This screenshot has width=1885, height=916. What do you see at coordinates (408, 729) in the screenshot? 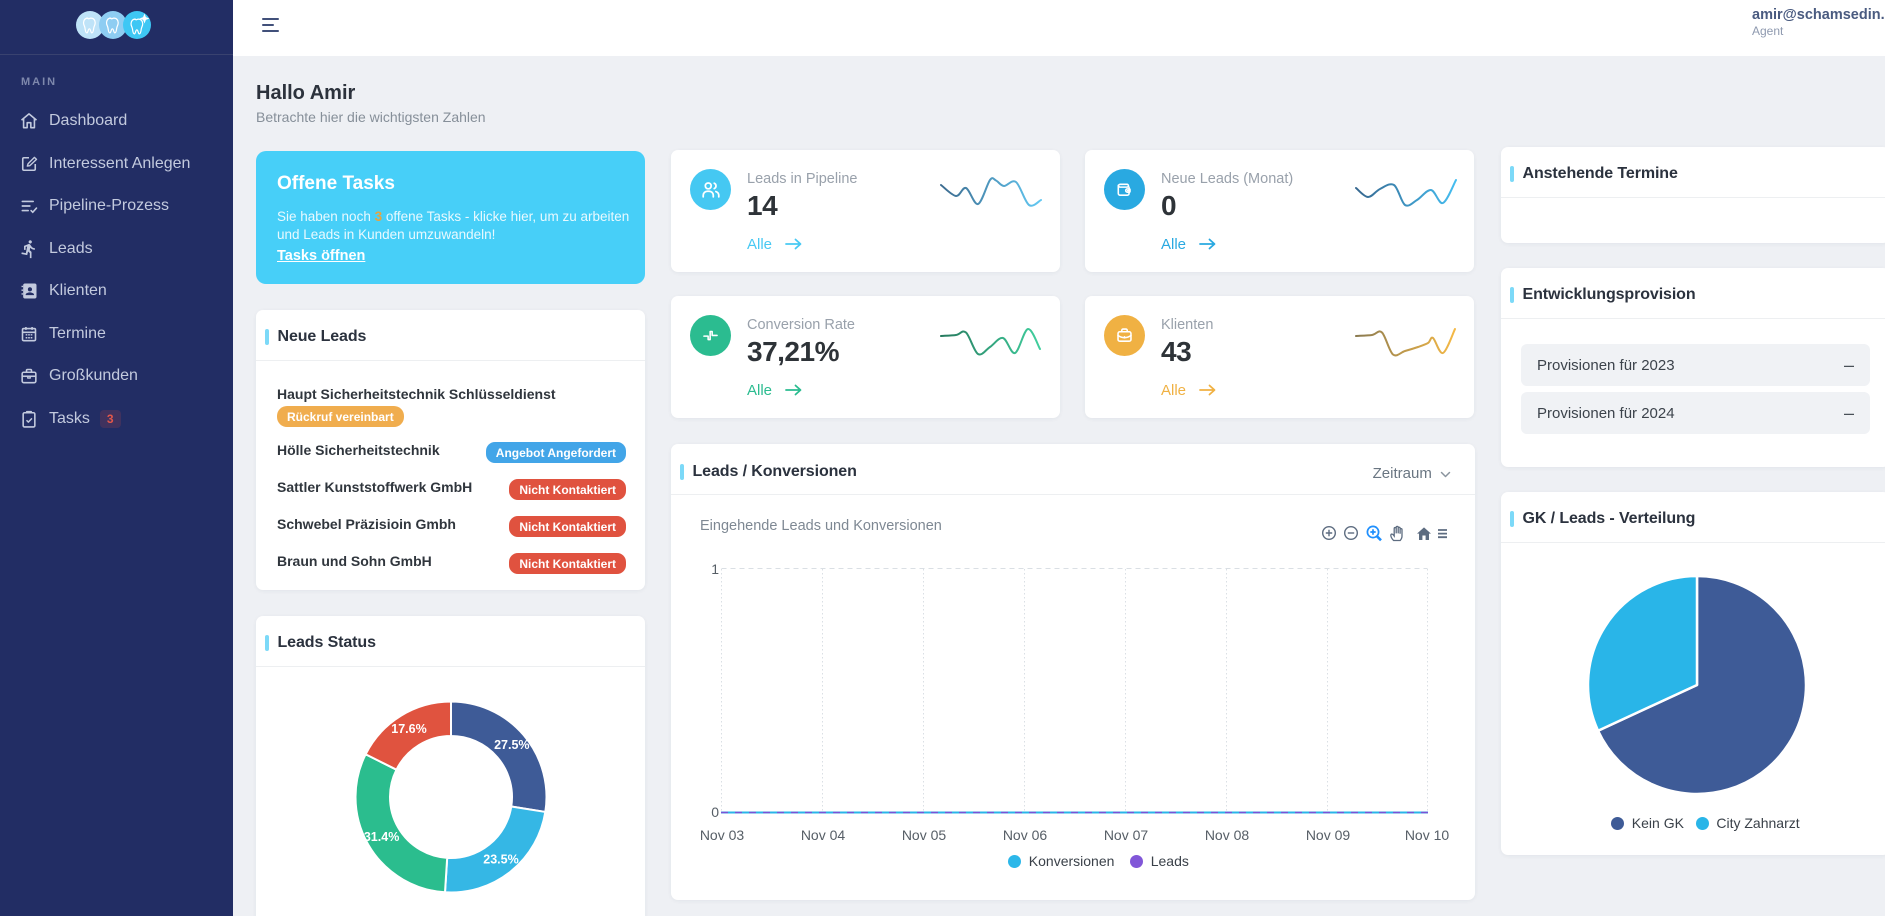
I see `svg-text: 17.6%` at bounding box center [408, 729].